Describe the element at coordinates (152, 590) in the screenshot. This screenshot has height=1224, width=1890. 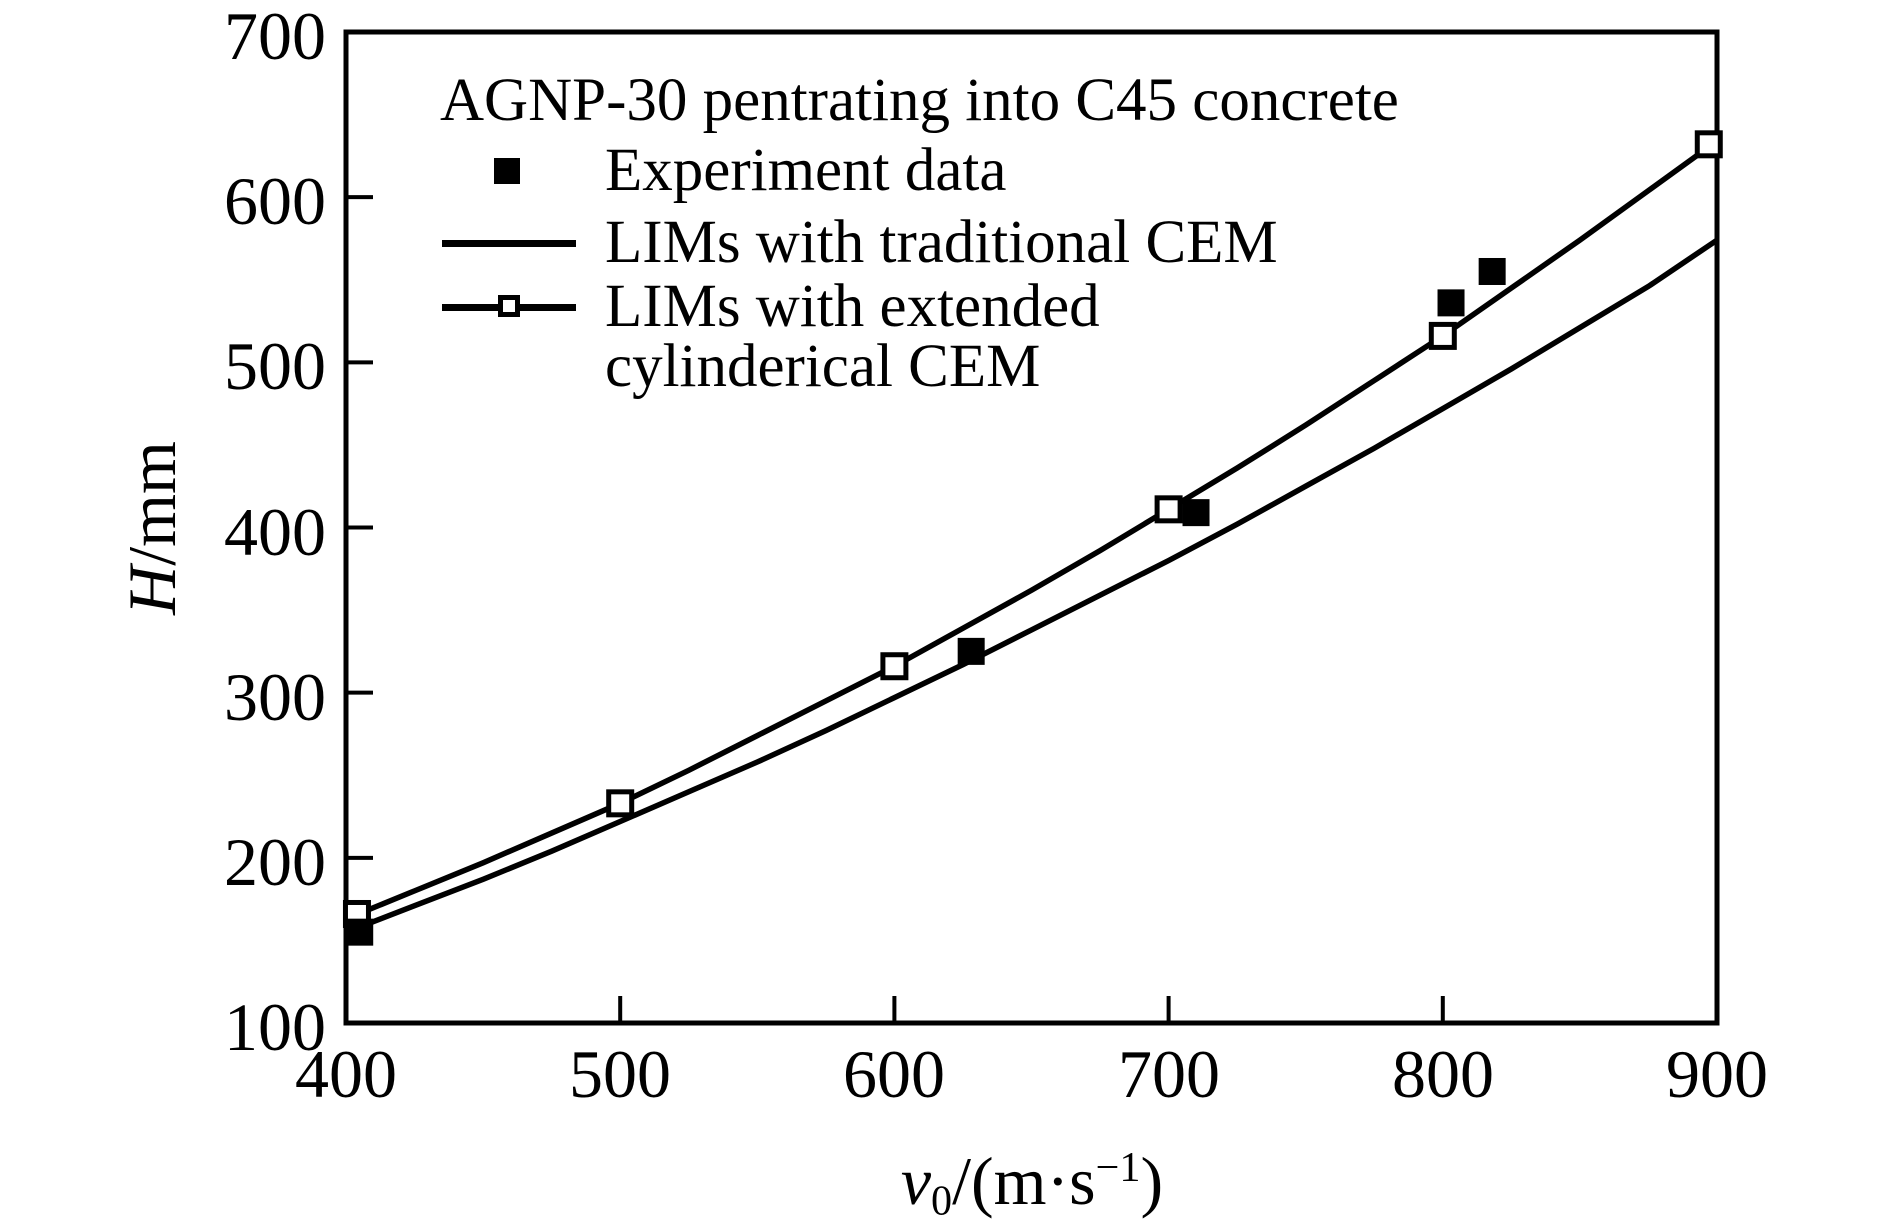
I see `y-axis-variable: H` at that location.